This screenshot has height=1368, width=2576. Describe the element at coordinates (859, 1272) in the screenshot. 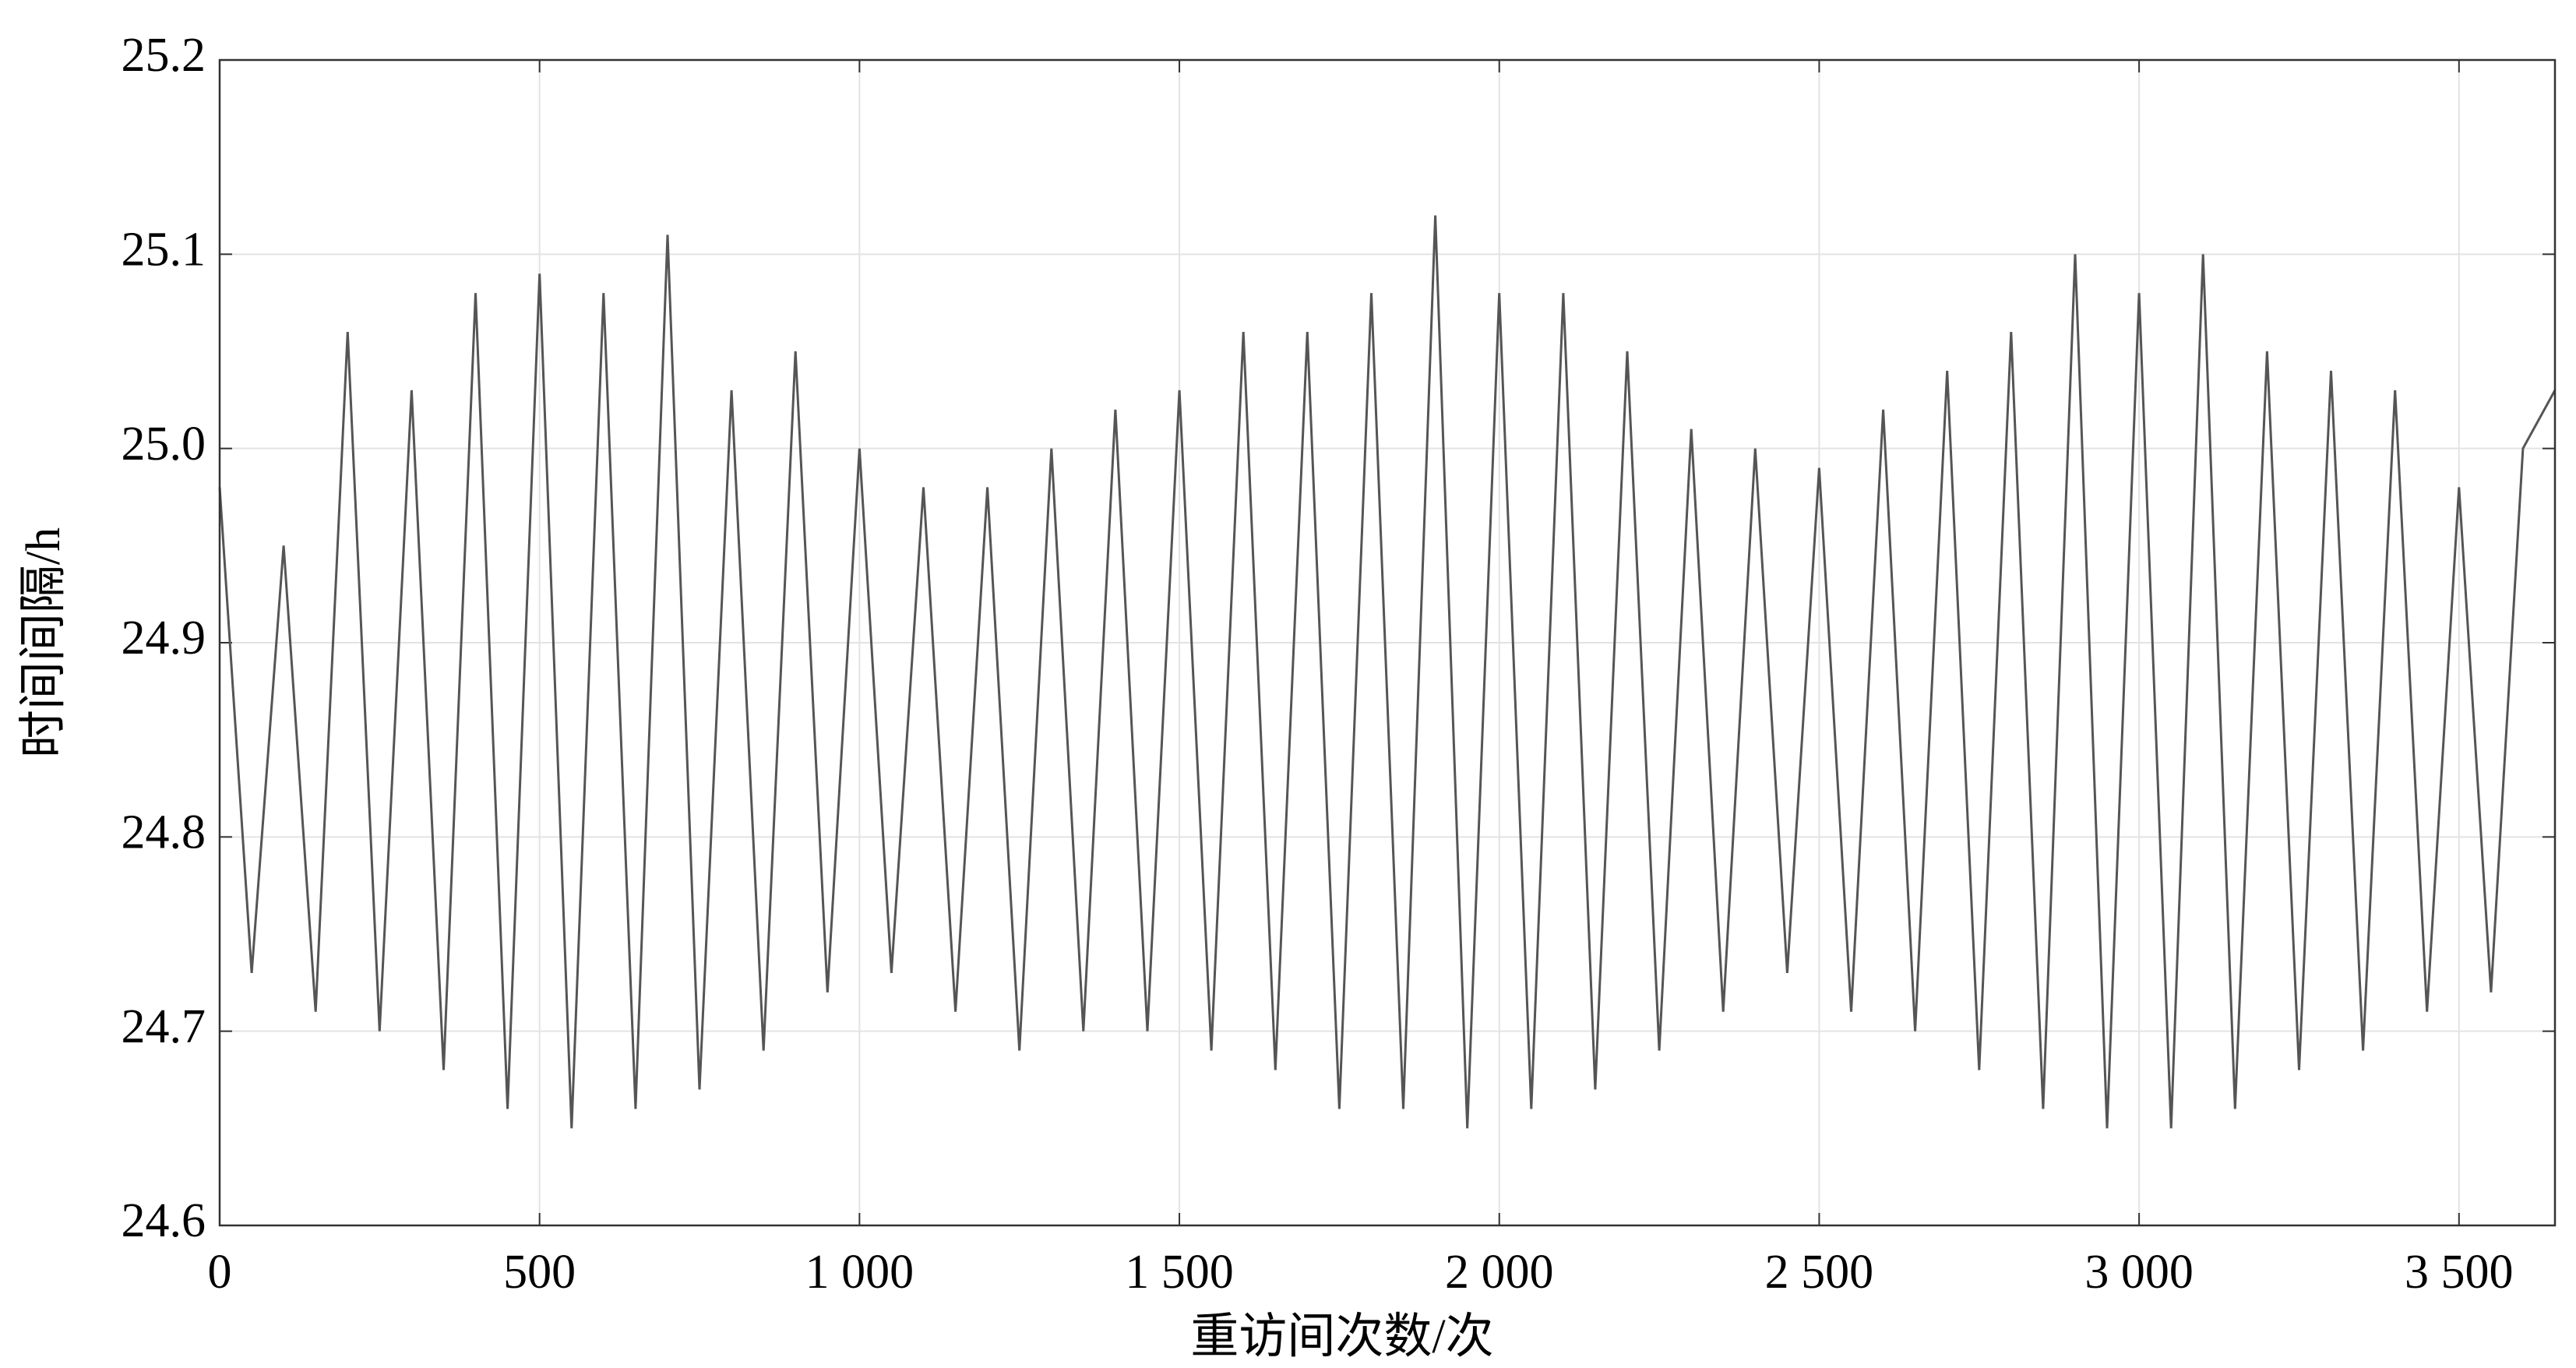

I see `x-tick-label: 1 000` at that location.